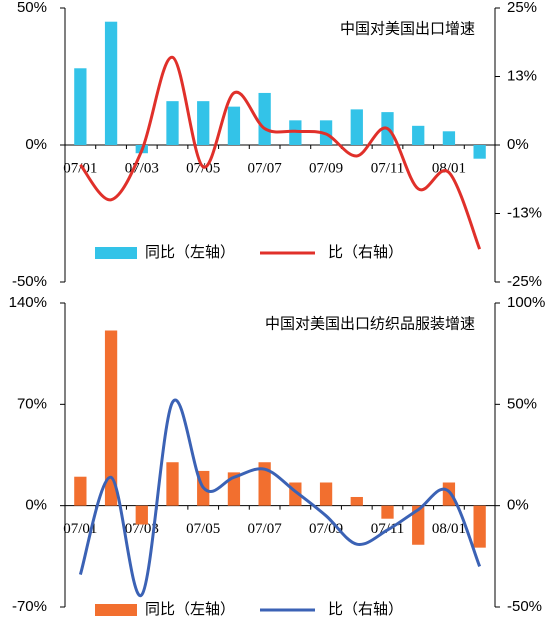 This screenshot has height=623, width=556. What do you see at coordinates (524, 281) in the screenshot?
I see `y2-tick-label: -25%` at bounding box center [524, 281].